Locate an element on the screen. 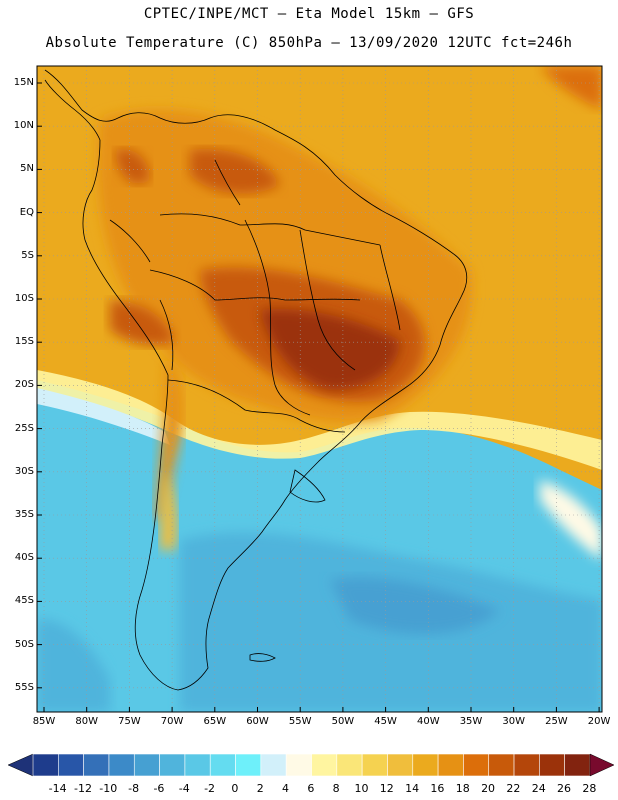 Image resolution: width=618 pixels, height=800 pixels. colorbar-label: -4 is located at coordinates (184, 788).